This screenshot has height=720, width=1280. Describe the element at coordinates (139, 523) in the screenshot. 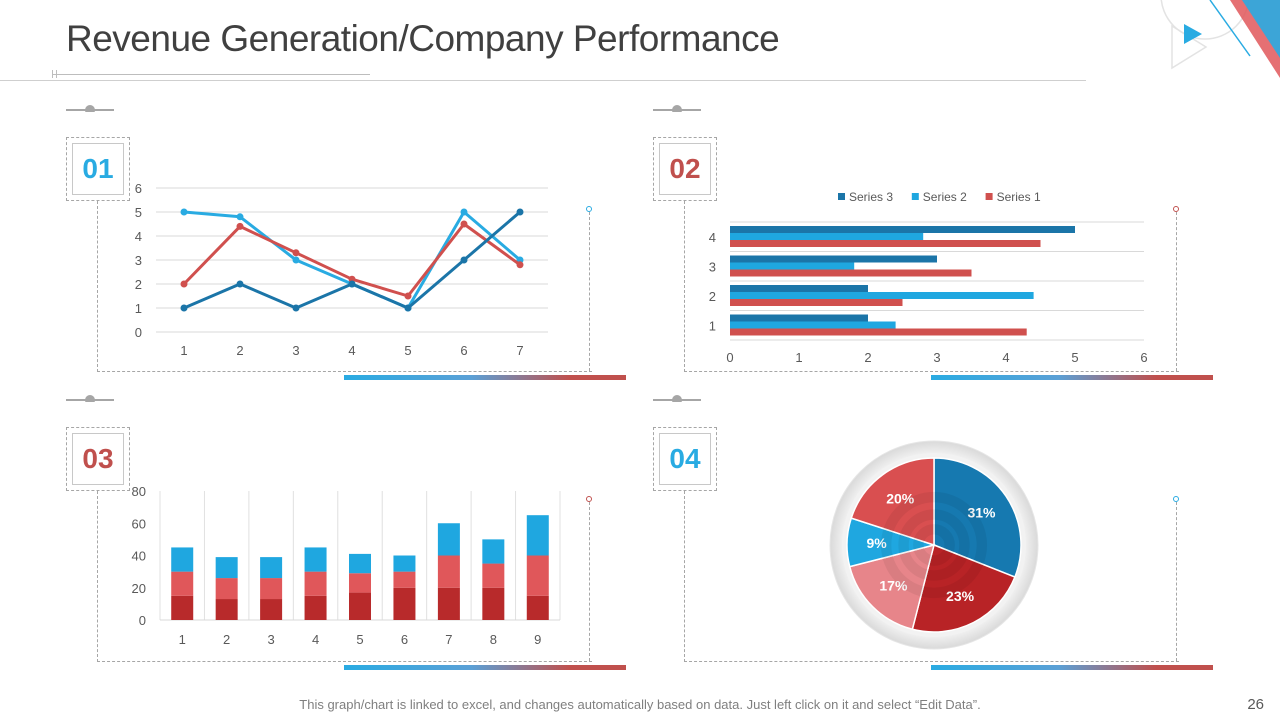

I see `y-tick-label: 60` at that location.